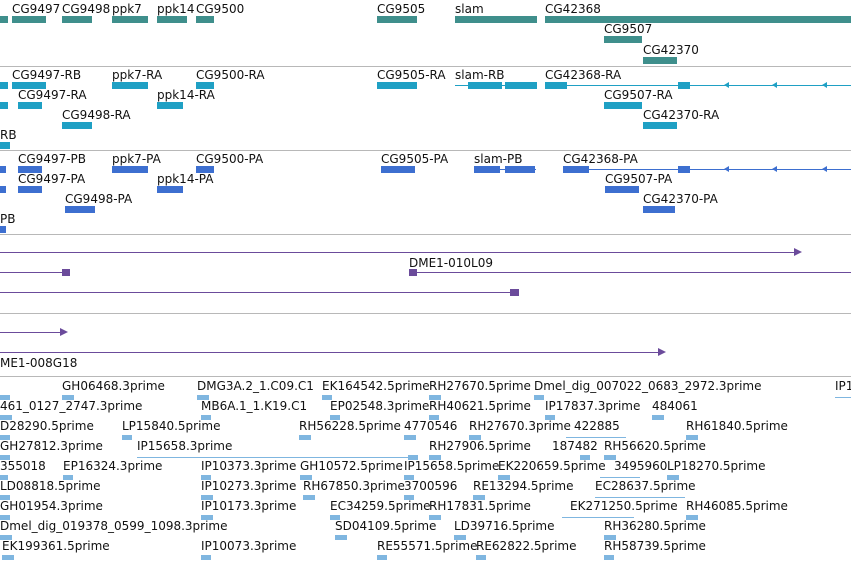  What do you see at coordinates (77, 19) in the screenshot?
I see `gene-bar-cg9498` at bounding box center [77, 19].